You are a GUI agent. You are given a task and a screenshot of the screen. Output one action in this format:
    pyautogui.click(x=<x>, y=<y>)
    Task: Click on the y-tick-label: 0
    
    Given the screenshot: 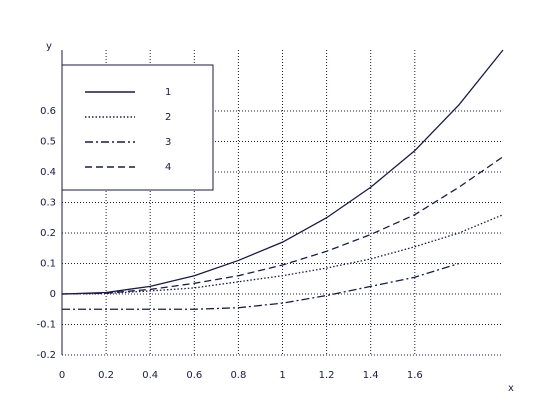 What is the action you would take?
    pyautogui.click(x=53, y=294)
    